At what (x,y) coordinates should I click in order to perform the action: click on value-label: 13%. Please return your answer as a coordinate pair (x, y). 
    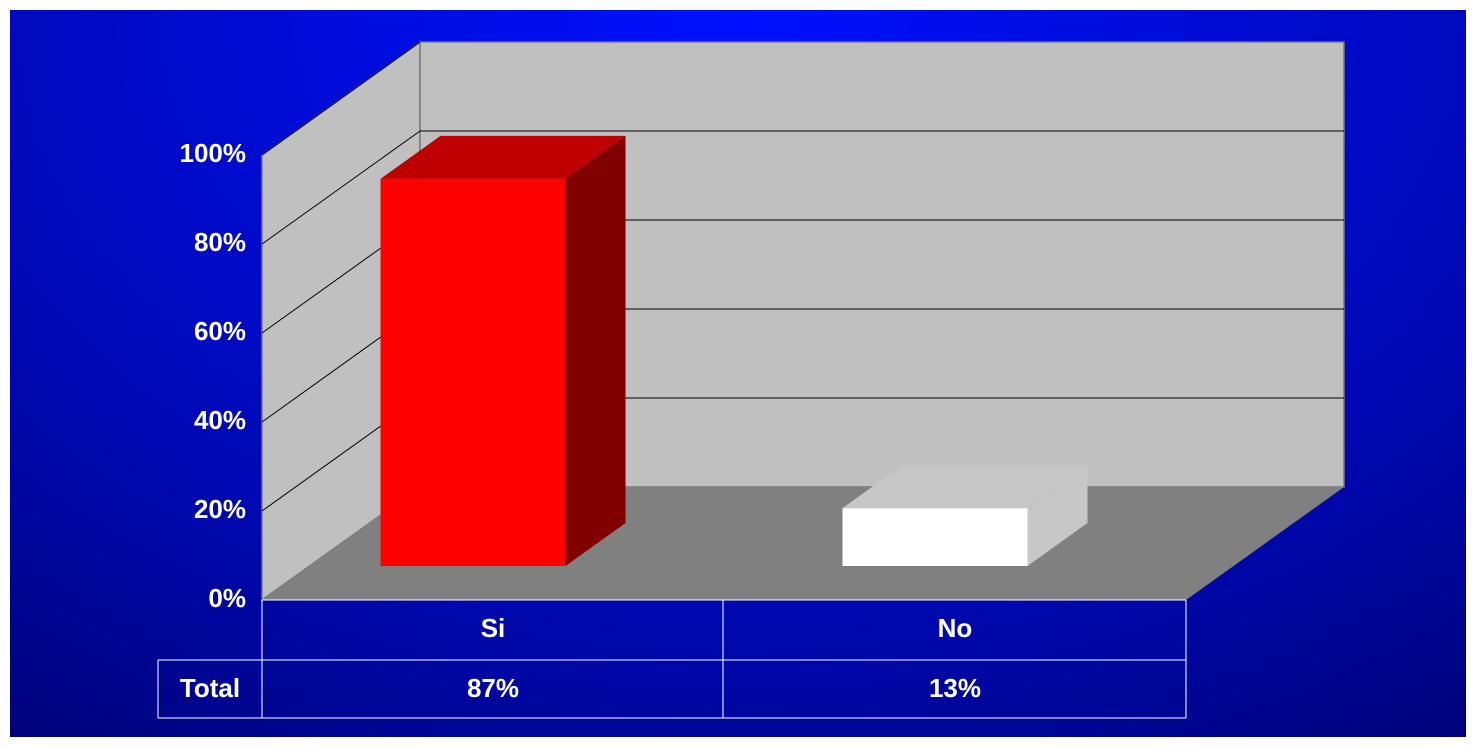
    Looking at the image, I should click on (955, 688).